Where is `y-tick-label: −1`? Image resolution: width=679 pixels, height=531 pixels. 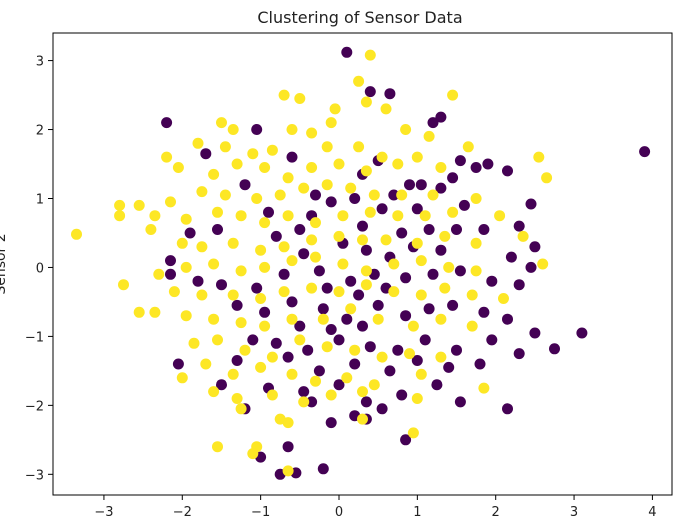
y-tick-label: −1 is located at coordinates (34, 337).